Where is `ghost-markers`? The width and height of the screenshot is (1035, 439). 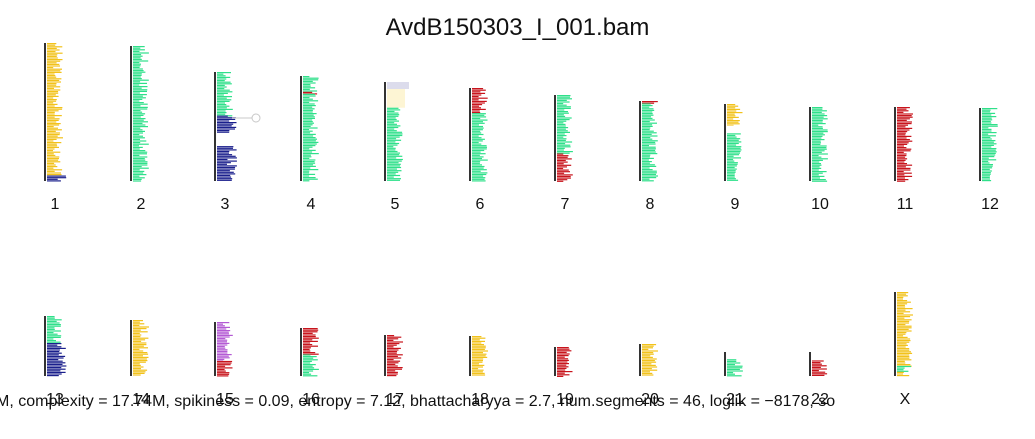
ghost-markers is located at coordinates (320, 102).